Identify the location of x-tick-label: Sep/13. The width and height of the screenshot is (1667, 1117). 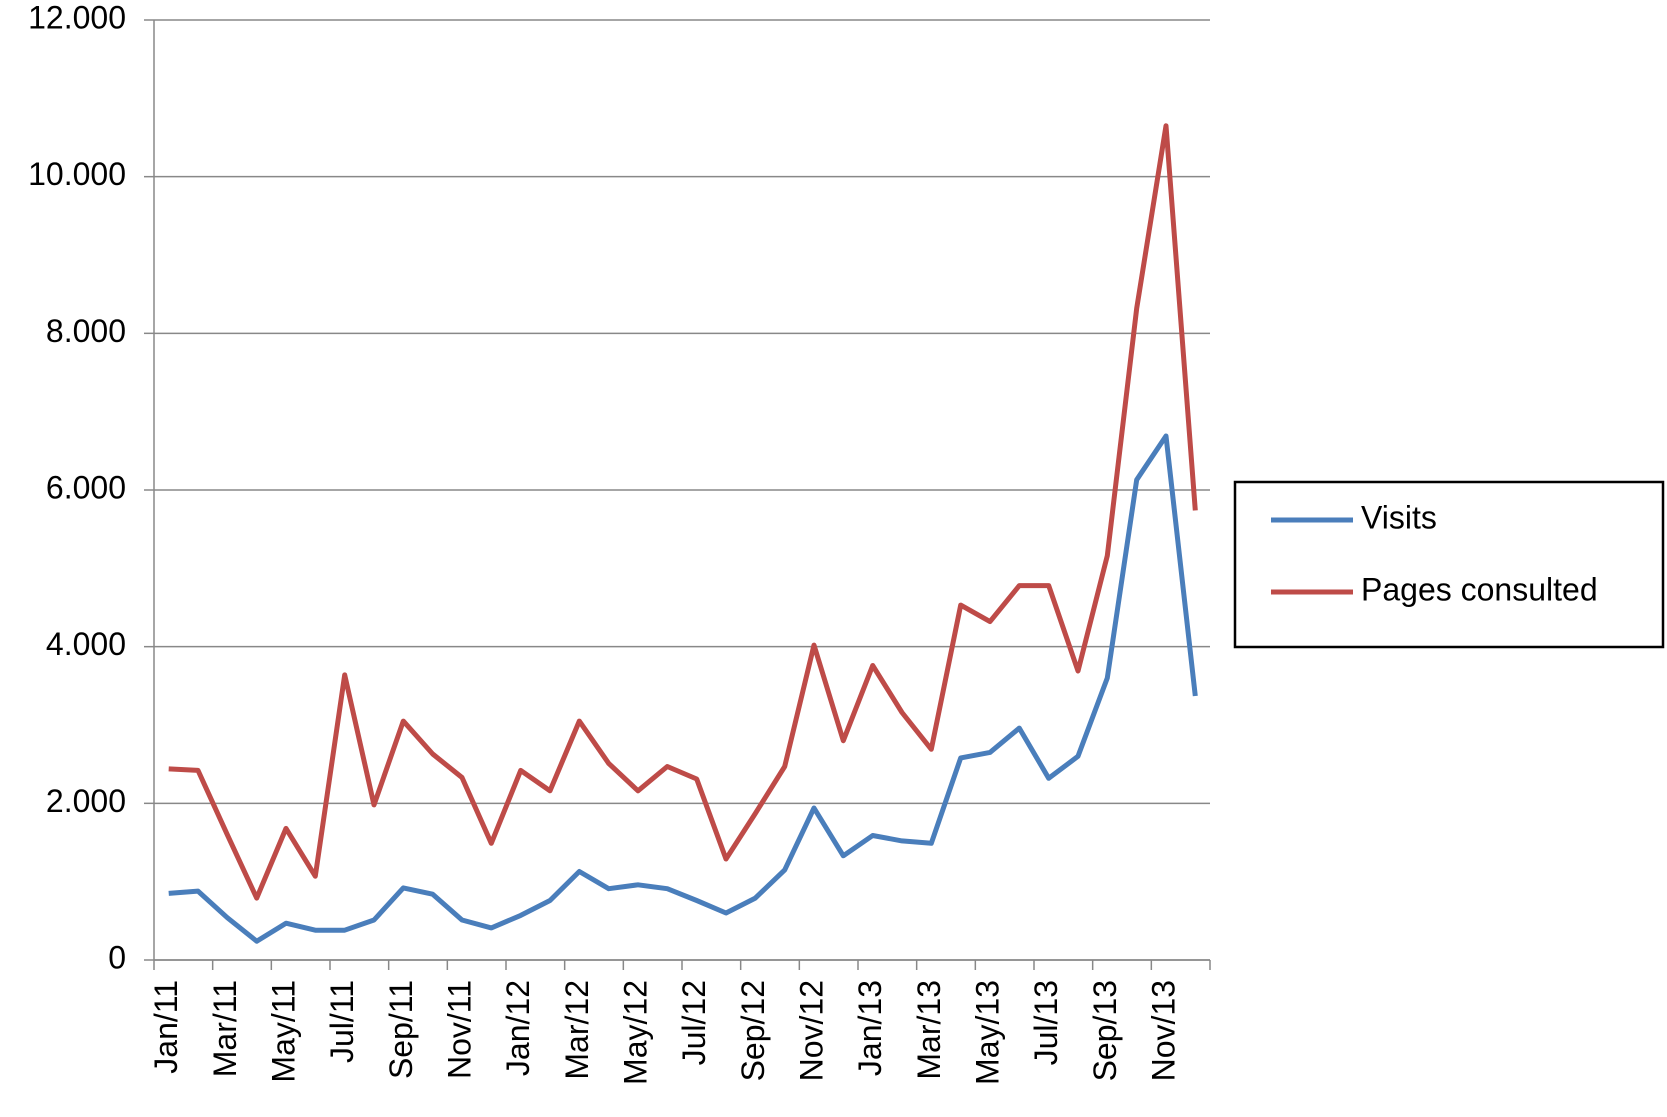
(1105, 1030).